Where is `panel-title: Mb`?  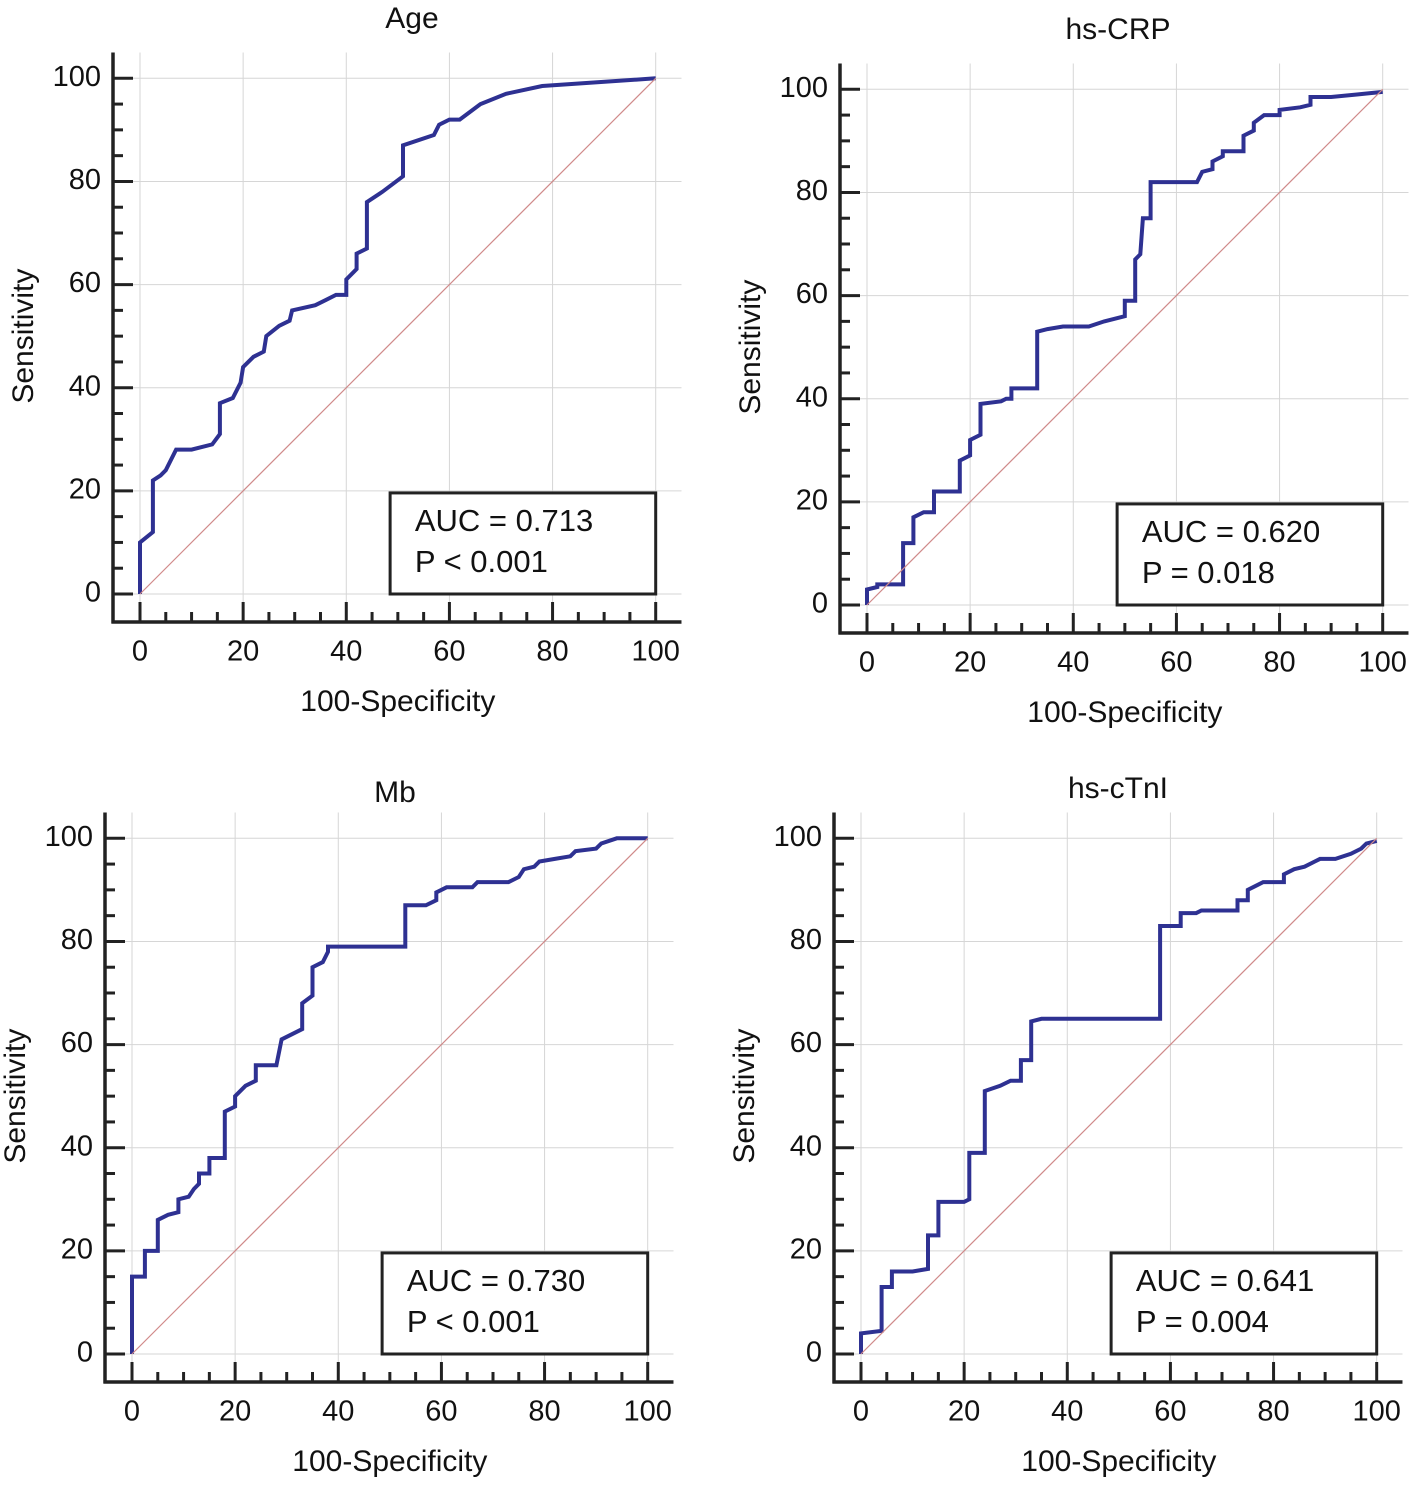
panel-title: Mb is located at coordinates (395, 792).